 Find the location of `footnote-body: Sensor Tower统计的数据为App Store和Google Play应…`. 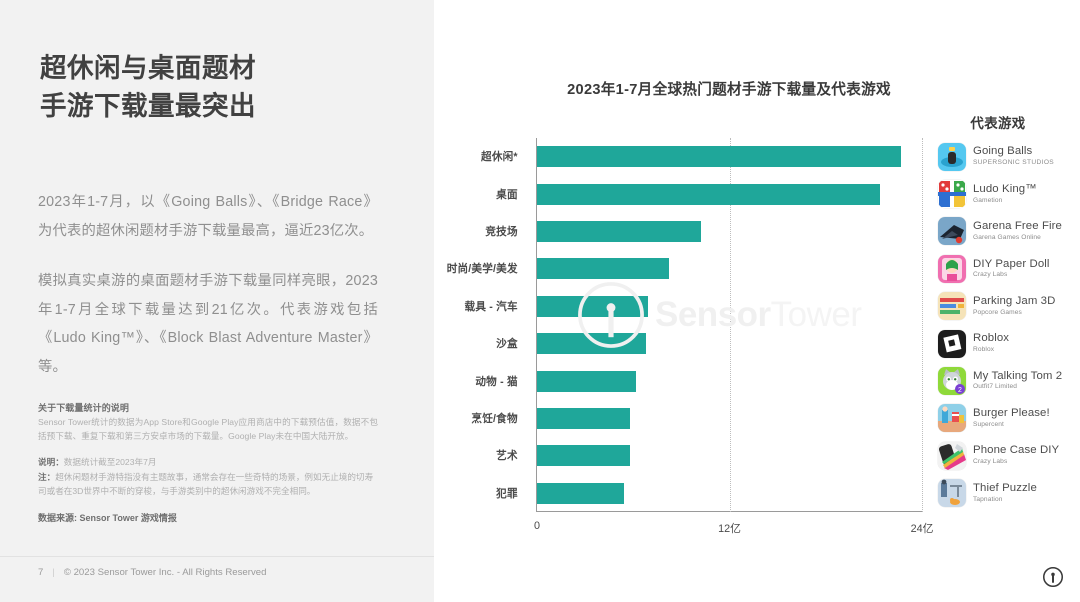

footnote-body: Sensor Tower统计的数据为App Store和Google Play应… is located at coordinates (208, 429).